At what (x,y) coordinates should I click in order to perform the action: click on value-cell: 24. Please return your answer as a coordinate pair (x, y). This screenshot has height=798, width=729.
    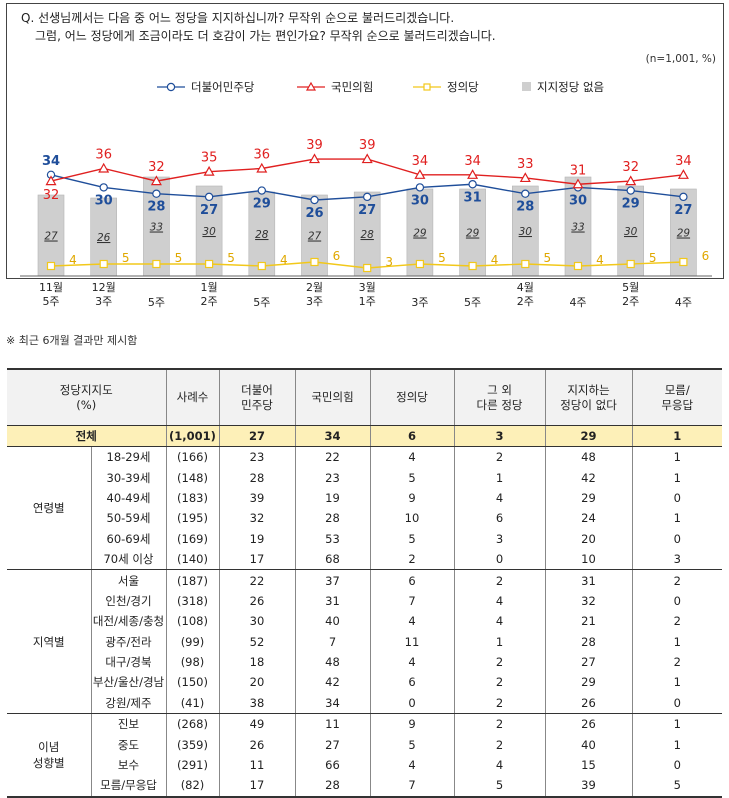
    Looking at the image, I should click on (588, 518).